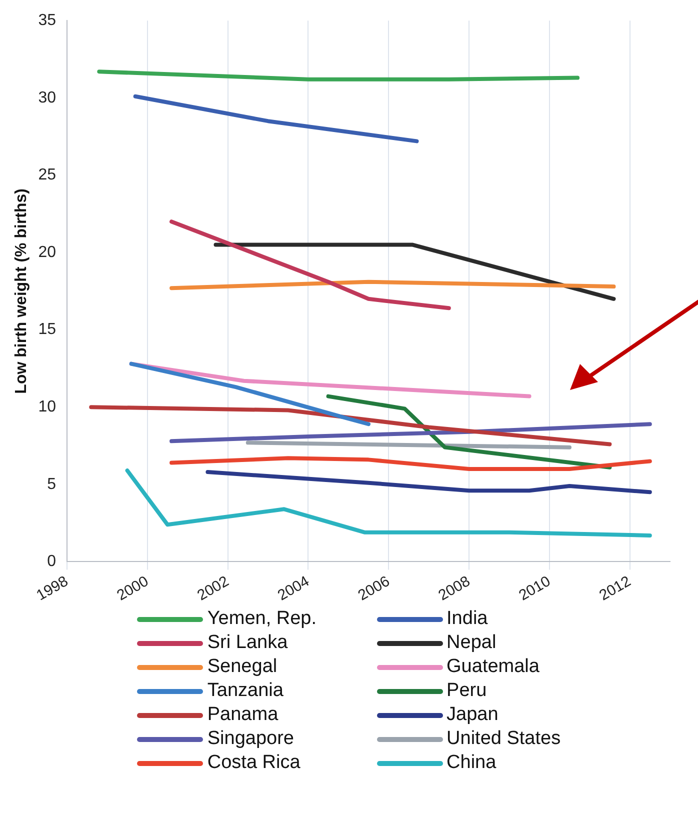 The image size is (698, 832). What do you see at coordinates (21, 291) in the screenshot?
I see `y-axis-title: Low birth weight (% births)` at bounding box center [21, 291].